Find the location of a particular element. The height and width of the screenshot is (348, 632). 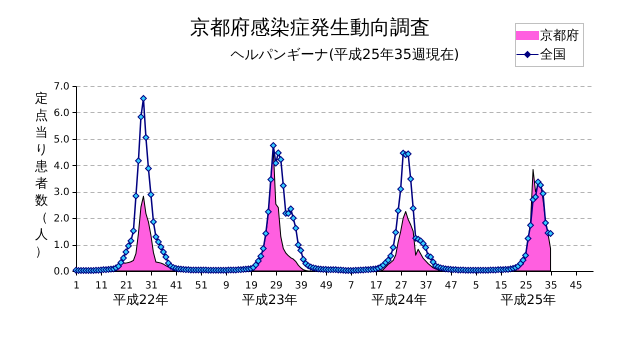

text: 平成25年 is located at coordinates (528, 300).